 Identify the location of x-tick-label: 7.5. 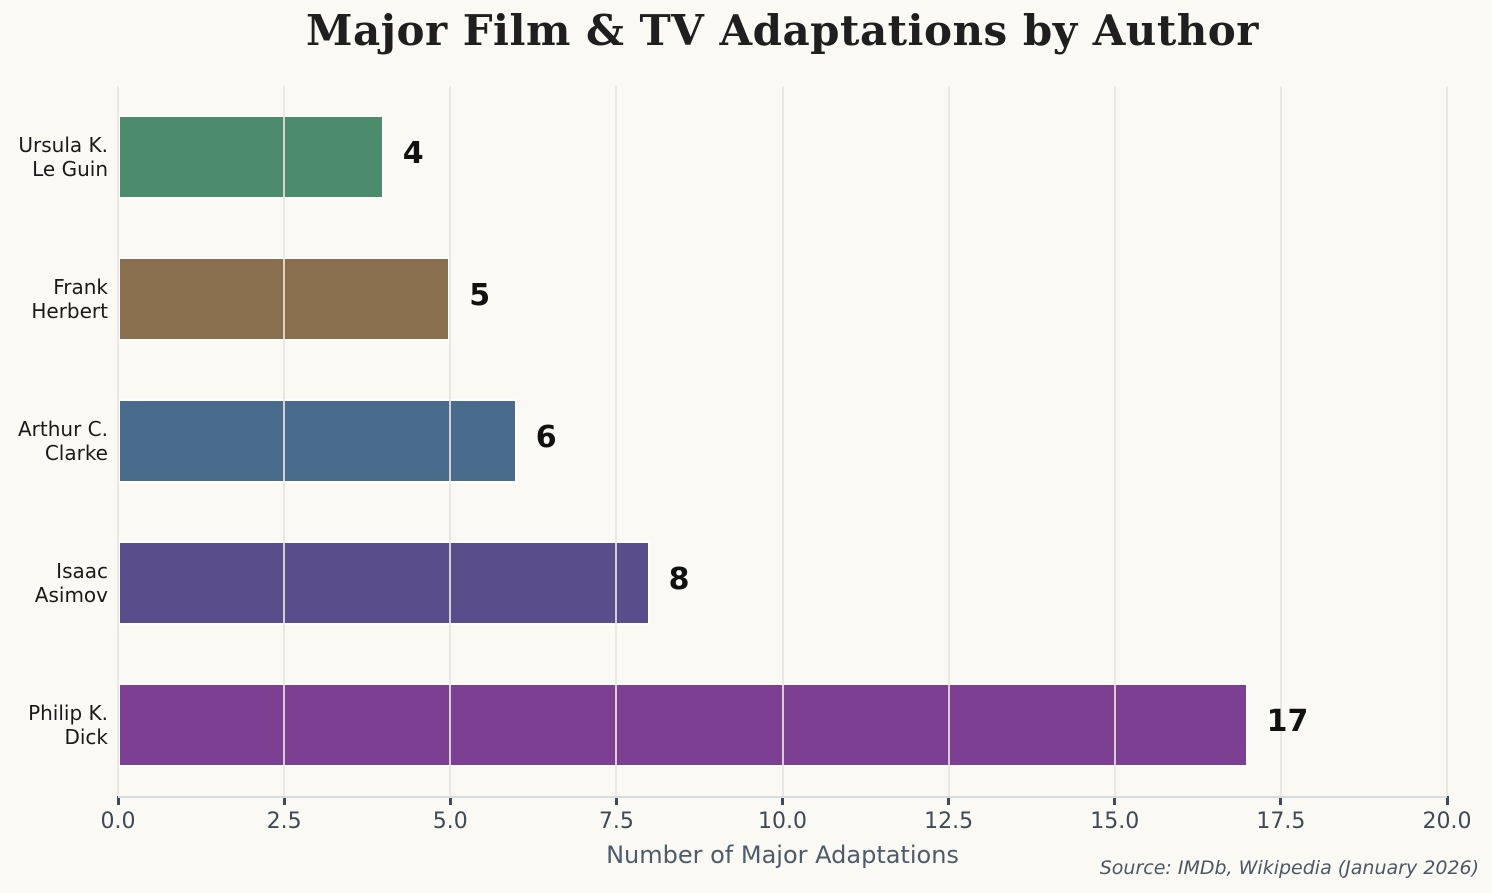
(616, 821).